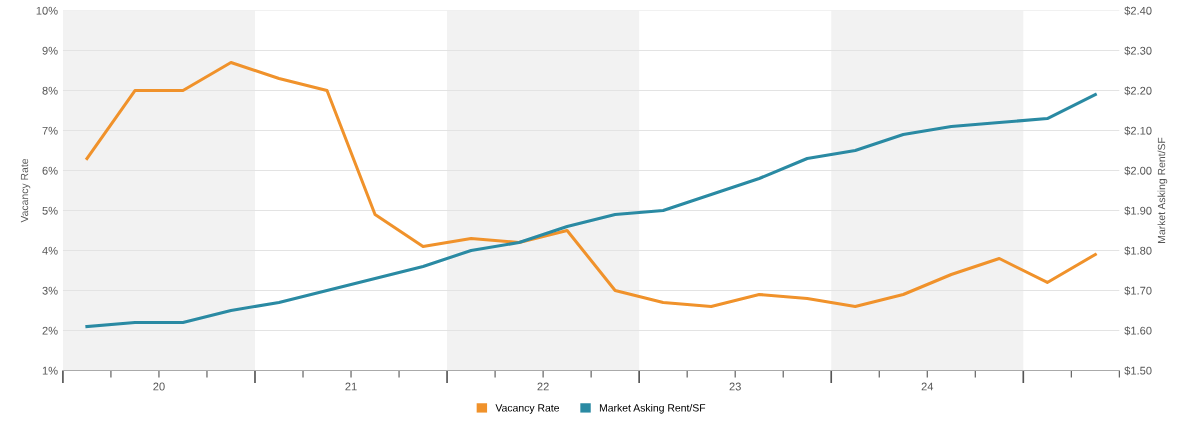  I want to click on y-tick-label: 8%, so click(50, 90).